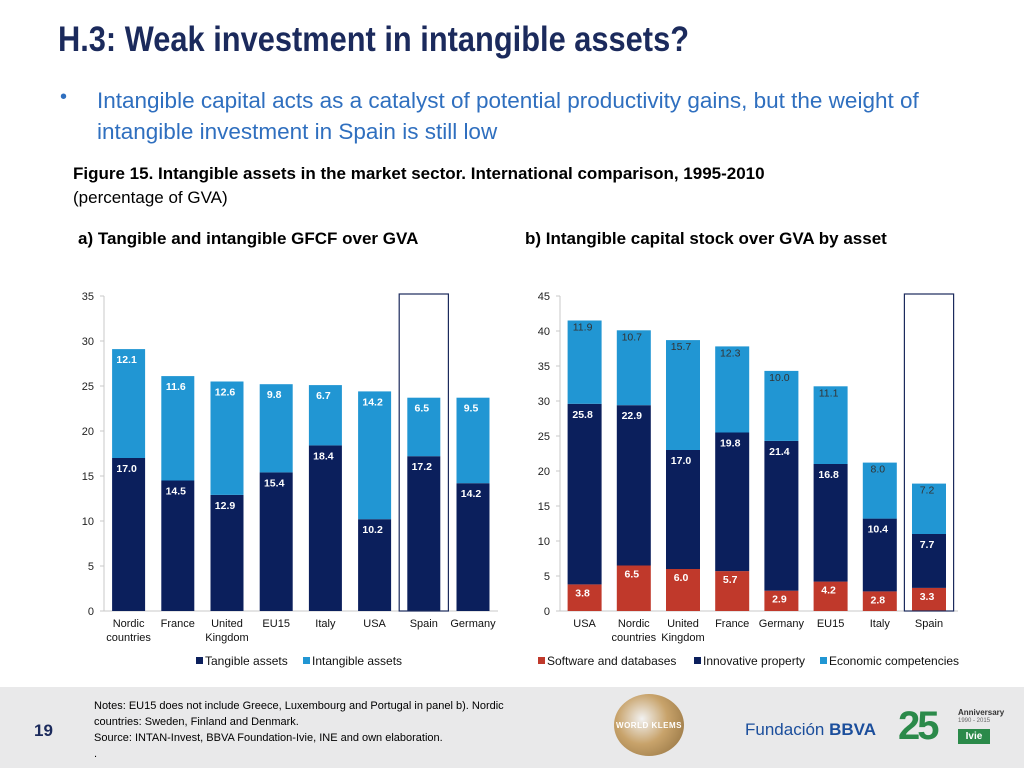 Image resolution: width=1024 pixels, height=768 pixels. I want to click on chart-a-data-label: 12.9, so click(225, 506).